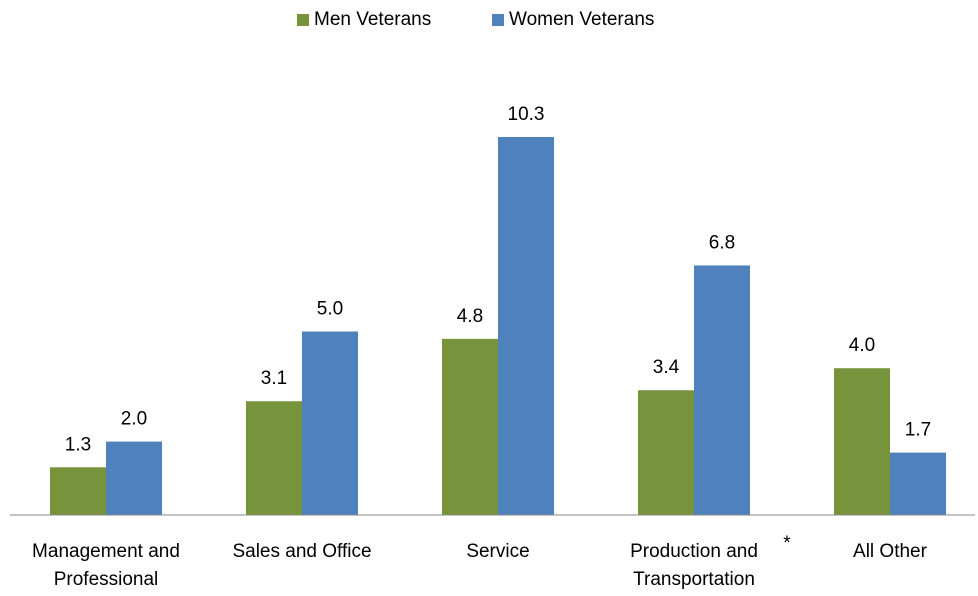 Image resolution: width=978 pixels, height=596 pixels. What do you see at coordinates (862, 345) in the screenshot?
I see `data-label: 4.0` at bounding box center [862, 345].